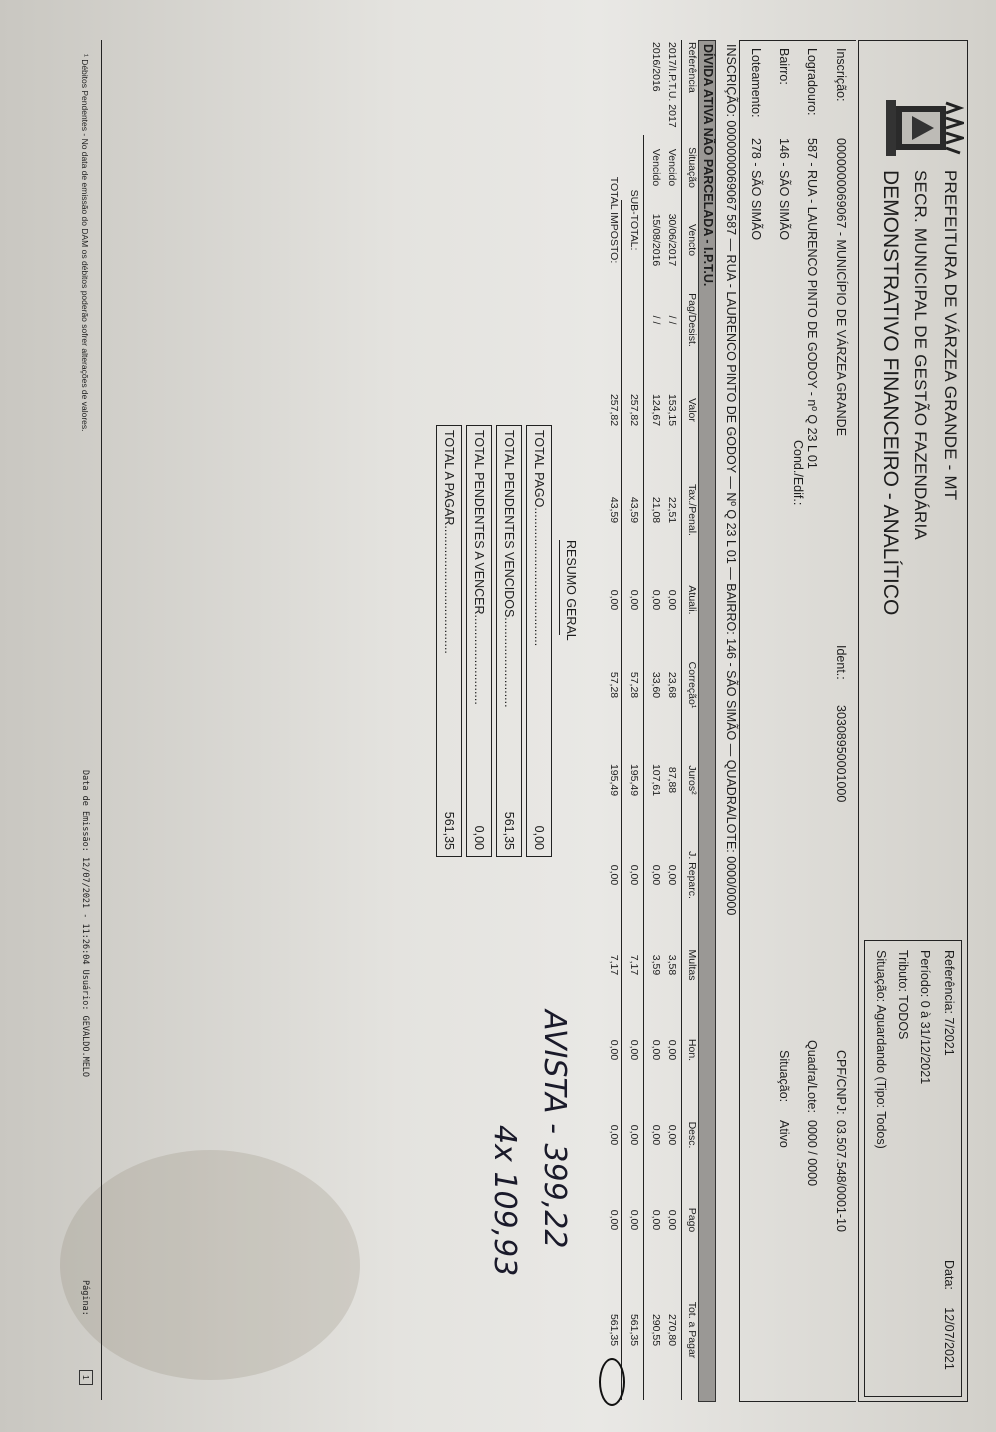 This screenshot has height=1432, width=996. Describe the element at coordinates (86, 1377) in the screenshot. I see `pagina-value: 1` at that location.